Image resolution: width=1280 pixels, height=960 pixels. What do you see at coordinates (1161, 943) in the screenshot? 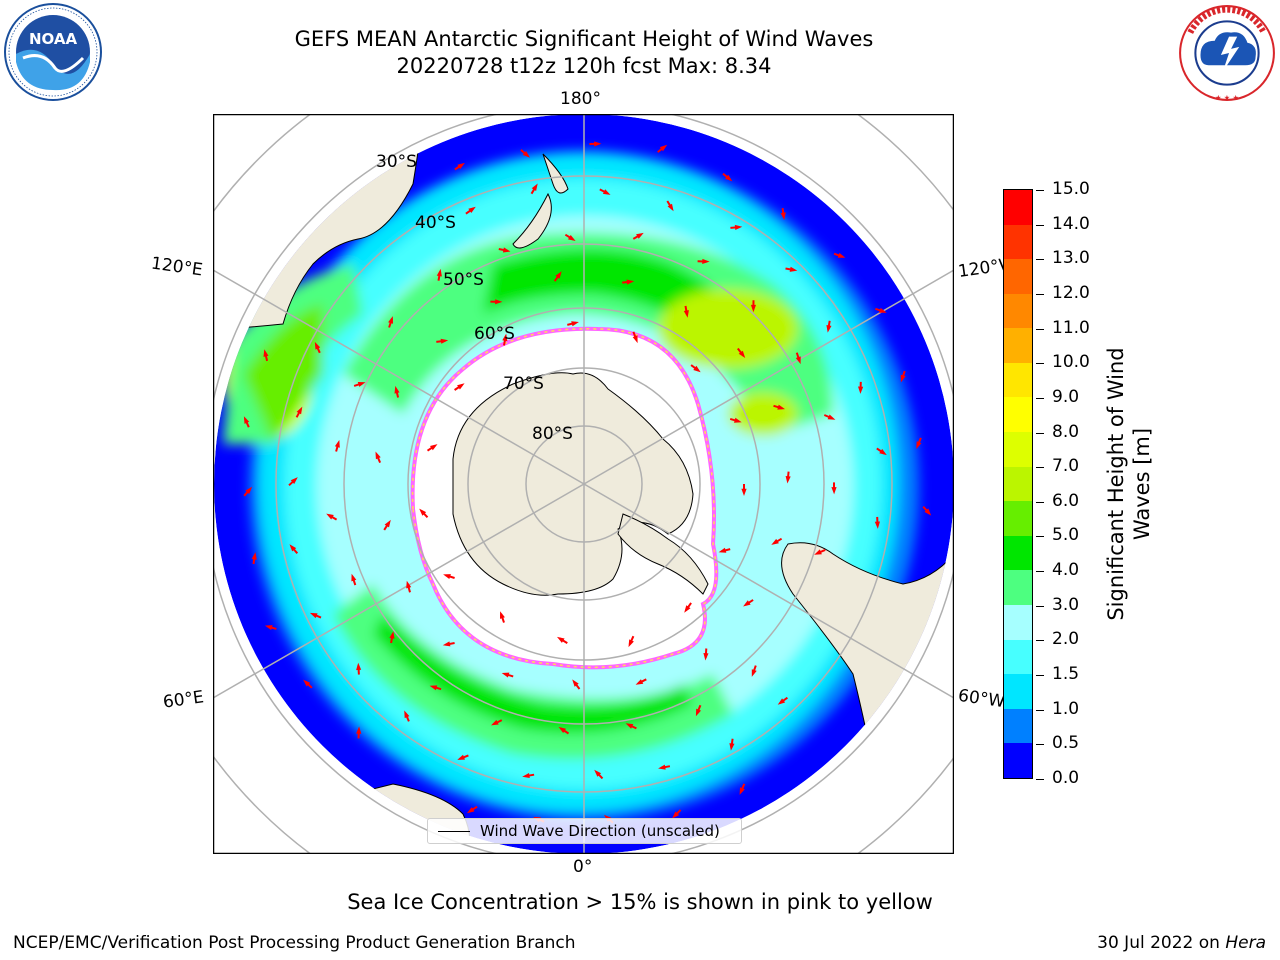
I see `footer-date-text: 30 Jul 2022 on` at bounding box center [1161, 943].